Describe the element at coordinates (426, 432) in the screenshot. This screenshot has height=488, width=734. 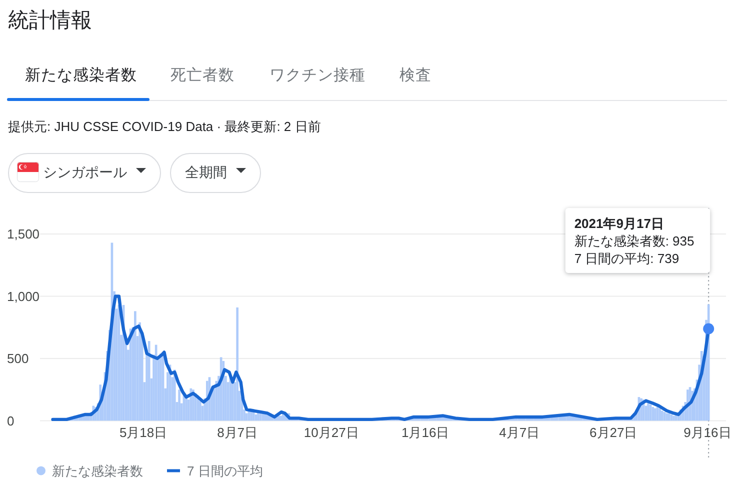
I see `x-tick-label: 1月16日` at that location.